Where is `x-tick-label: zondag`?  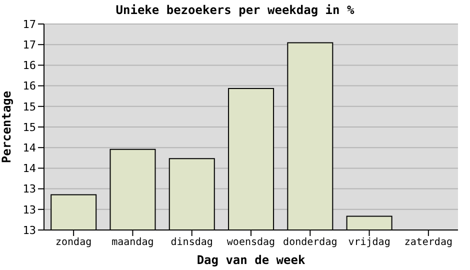
x-tick-label: zondag is located at coordinates (74, 242).